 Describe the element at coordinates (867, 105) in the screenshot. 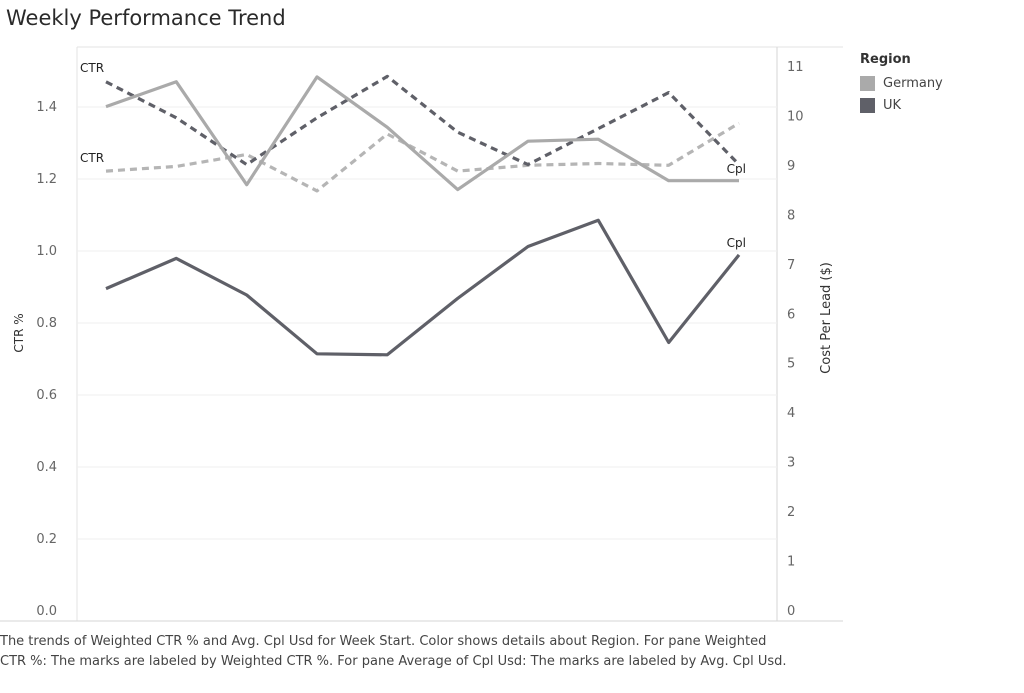

I see `legend-swatch-uk` at that location.